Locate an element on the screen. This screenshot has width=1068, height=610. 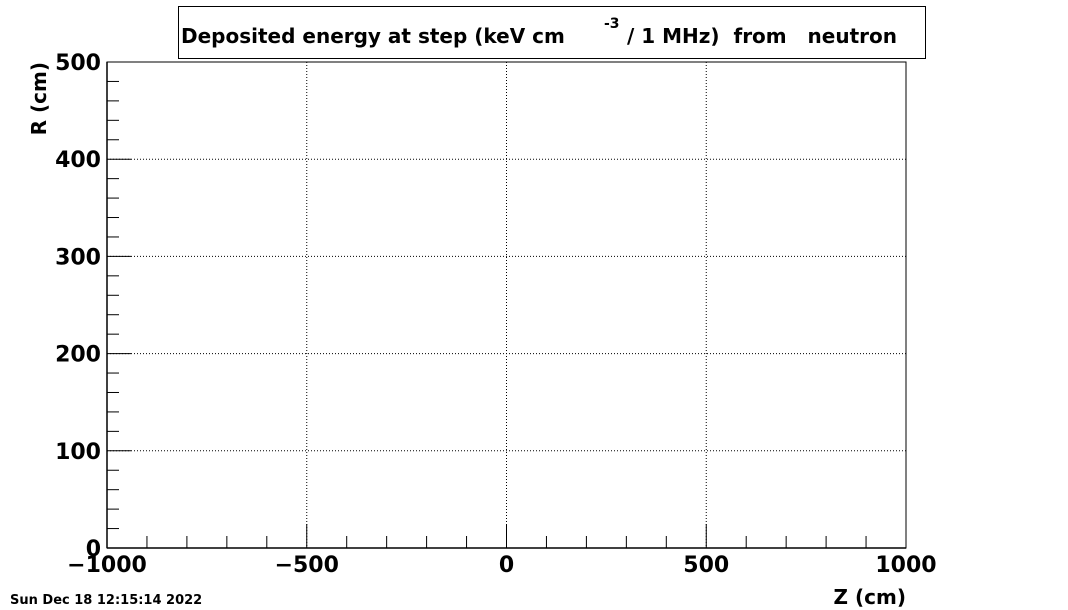
x-tick-label: 500 is located at coordinates (706, 565).